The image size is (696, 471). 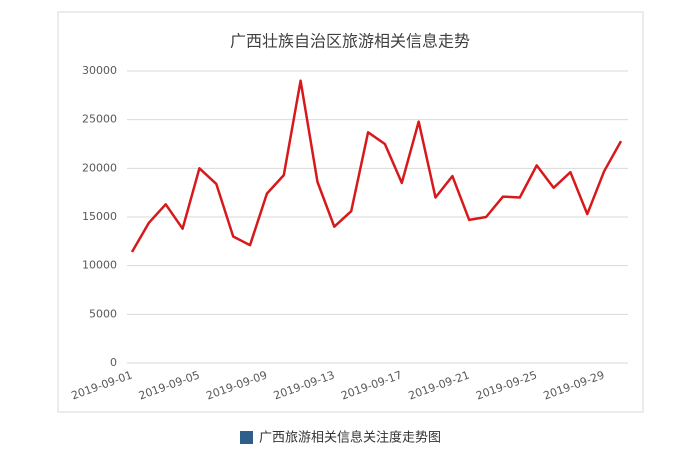 What do you see at coordinates (99, 70) in the screenshot?
I see `y-tick-label: 30000` at bounding box center [99, 70].